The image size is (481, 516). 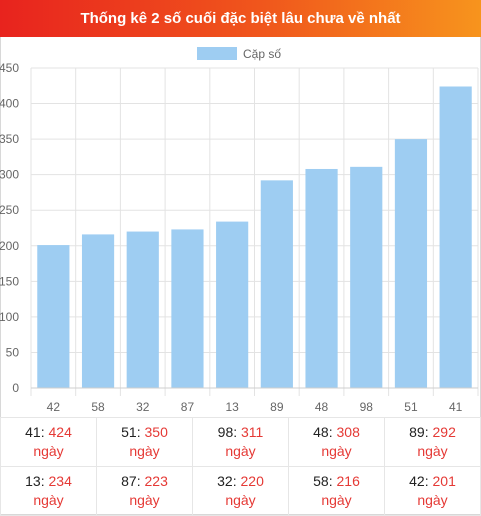 What do you see at coordinates (156, 481) in the screenshot?
I see `days-count: 223` at bounding box center [156, 481].